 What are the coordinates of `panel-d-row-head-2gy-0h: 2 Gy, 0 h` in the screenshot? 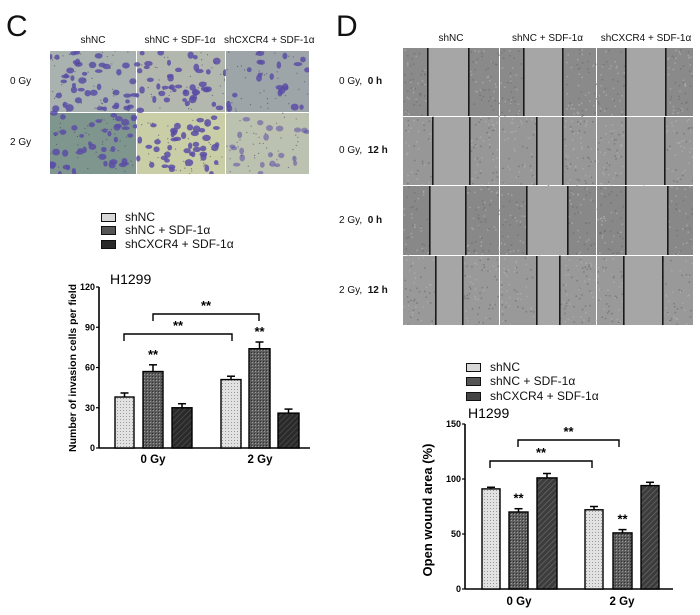 It's located at (360, 220).